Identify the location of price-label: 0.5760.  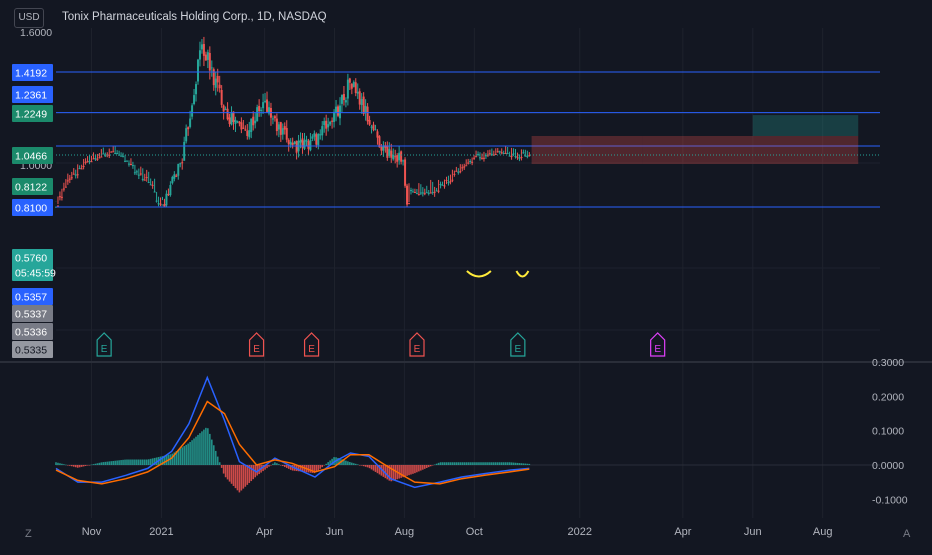
(32, 257).